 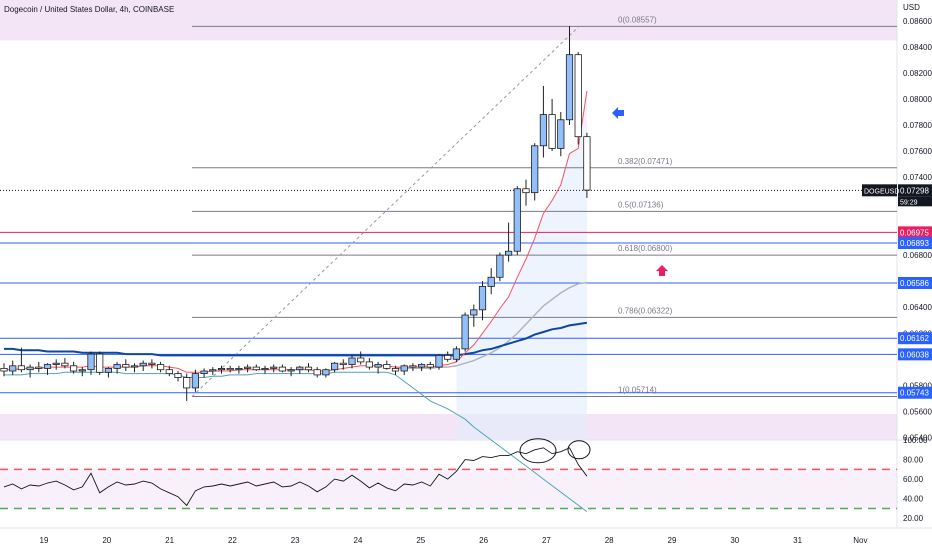 I want to click on rsi-tick-label: 80.00, so click(x=913, y=460).